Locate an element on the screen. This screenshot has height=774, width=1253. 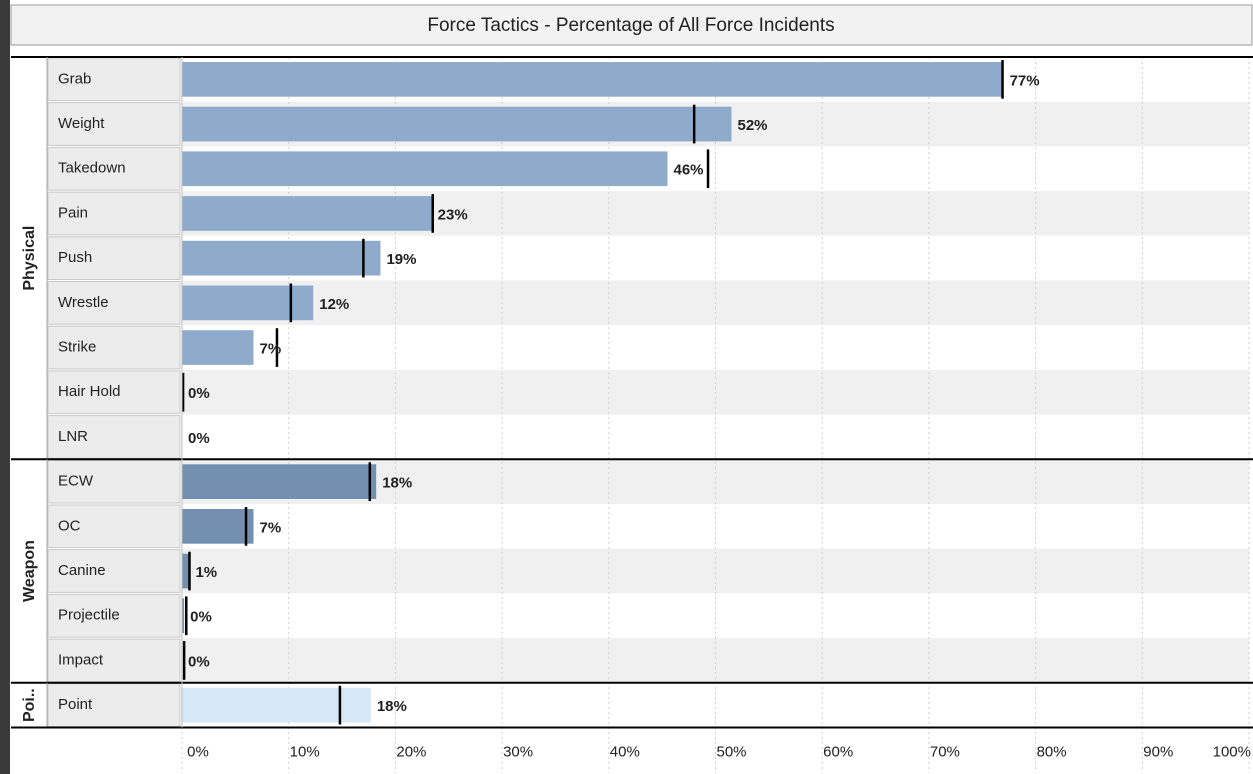
category-label: Strike is located at coordinates (77, 347).